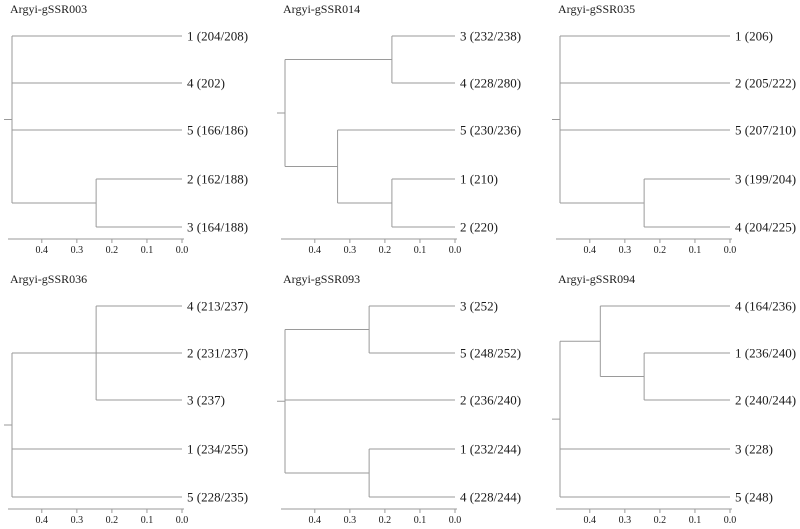 This screenshot has height=529, width=800. What do you see at coordinates (321, 9) in the screenshot?
I see `panel-title: Argyi-gSSR014` at bounding box center [321, 9].